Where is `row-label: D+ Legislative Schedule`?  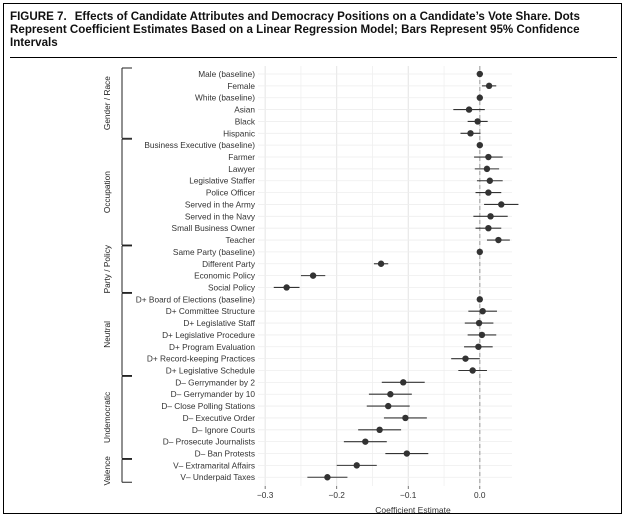
row-label: D+ Legislative Schedule is located at coordinates (211, 371).